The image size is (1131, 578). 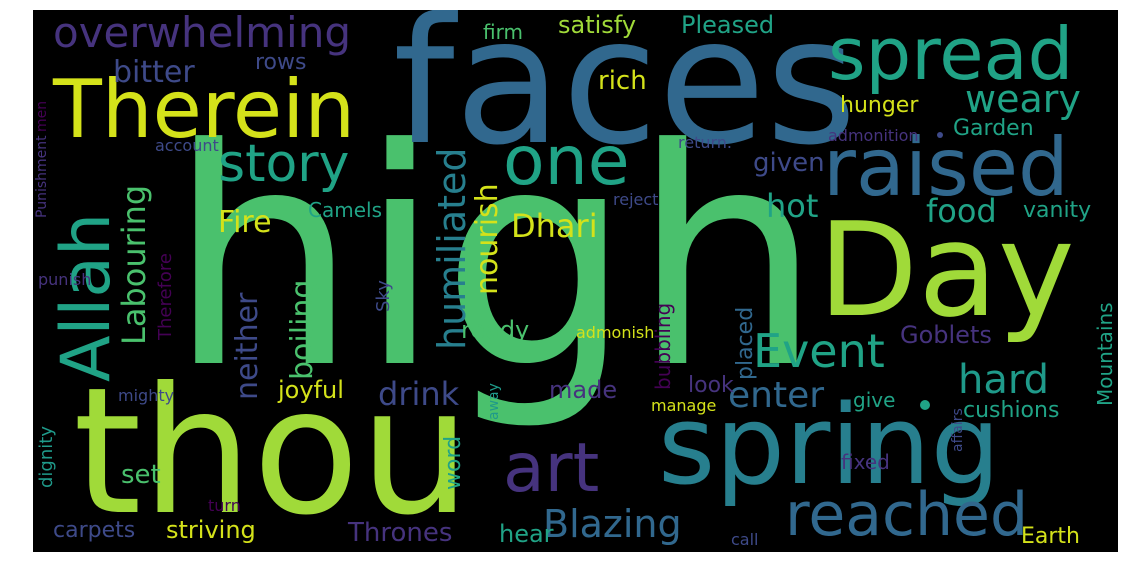 I want to click on word-return: return., so click(x=705, y=142).